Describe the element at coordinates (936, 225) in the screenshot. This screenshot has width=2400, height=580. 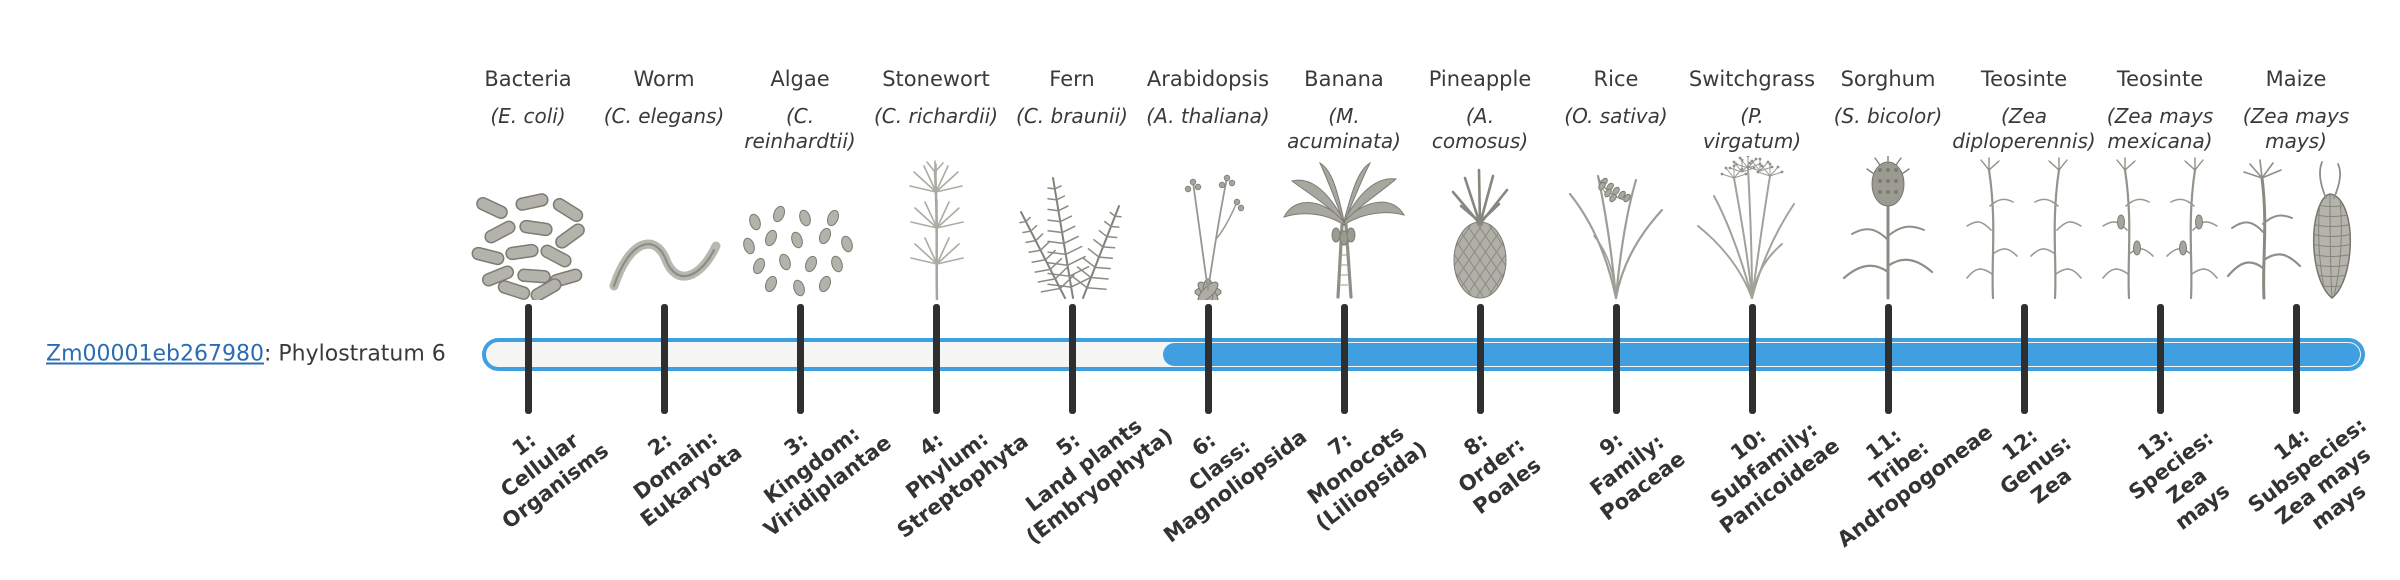
I see `stonewort-illustration` at that location.